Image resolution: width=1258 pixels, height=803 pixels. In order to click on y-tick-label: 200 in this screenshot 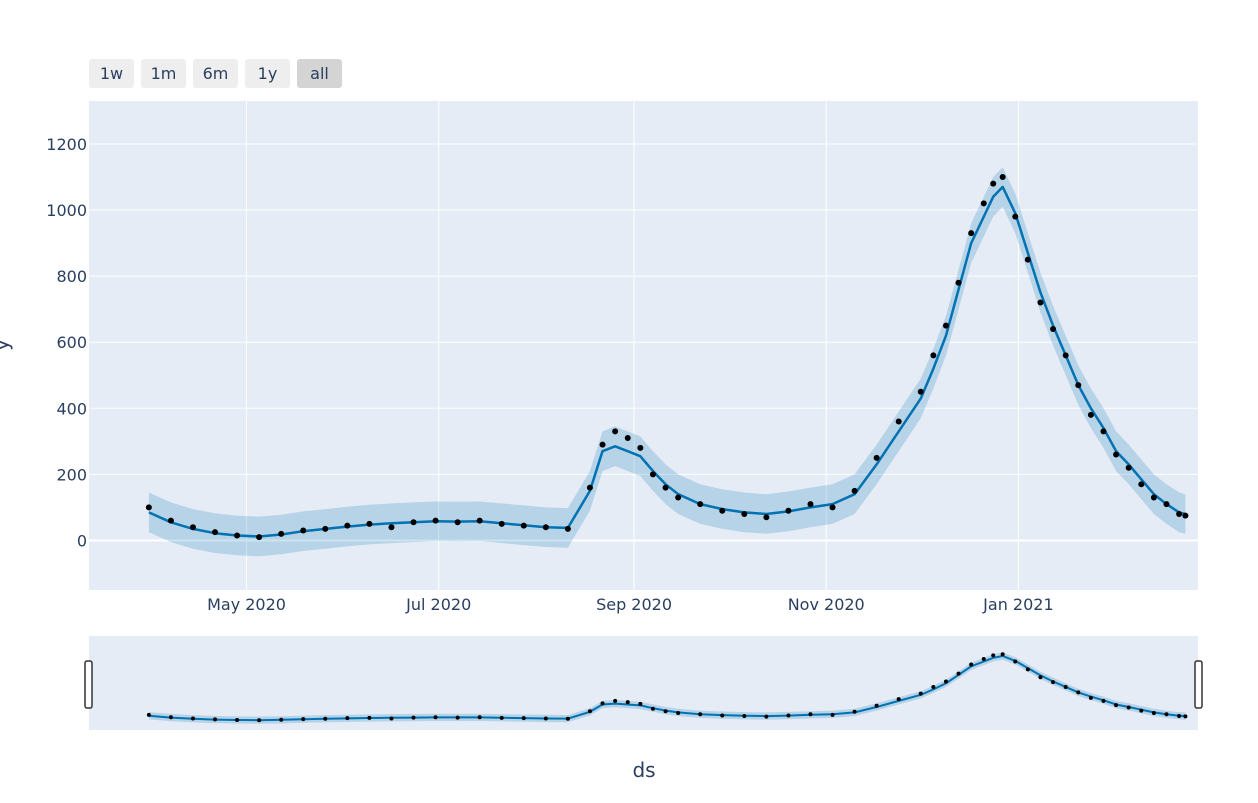, I will do `click(71, 474)`.